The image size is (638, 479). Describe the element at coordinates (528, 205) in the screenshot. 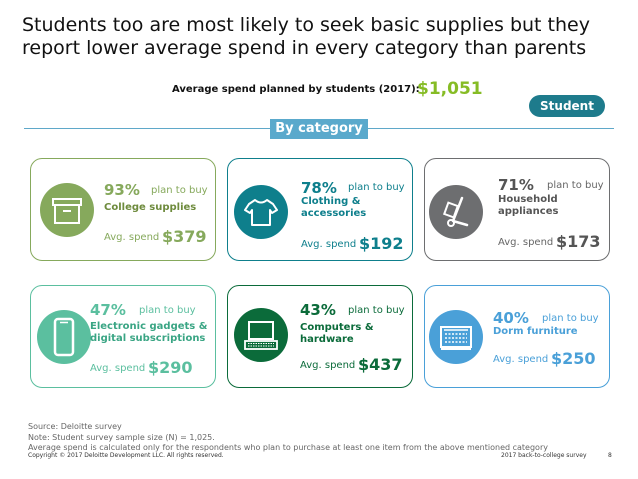

I see `category-name: Household appliances` at that location.